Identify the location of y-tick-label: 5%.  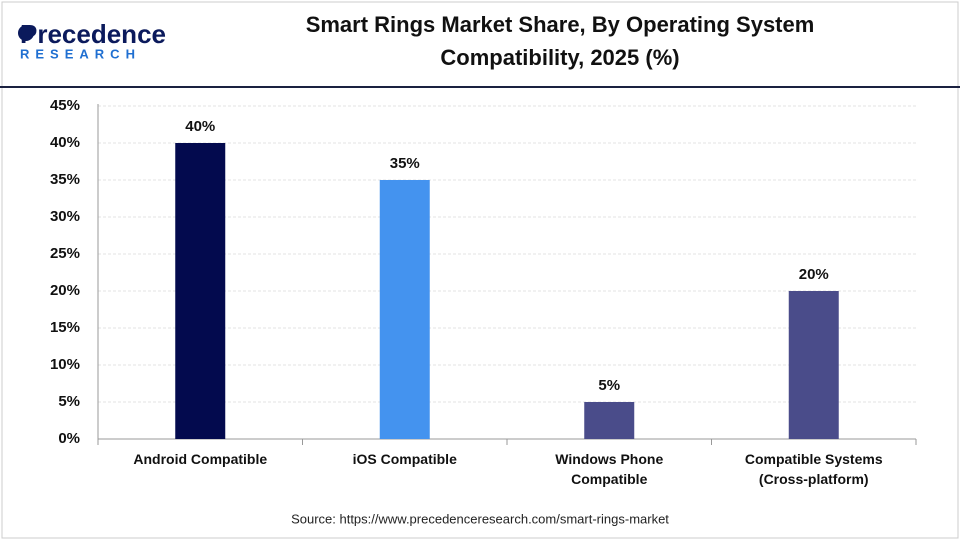
(69, 401).